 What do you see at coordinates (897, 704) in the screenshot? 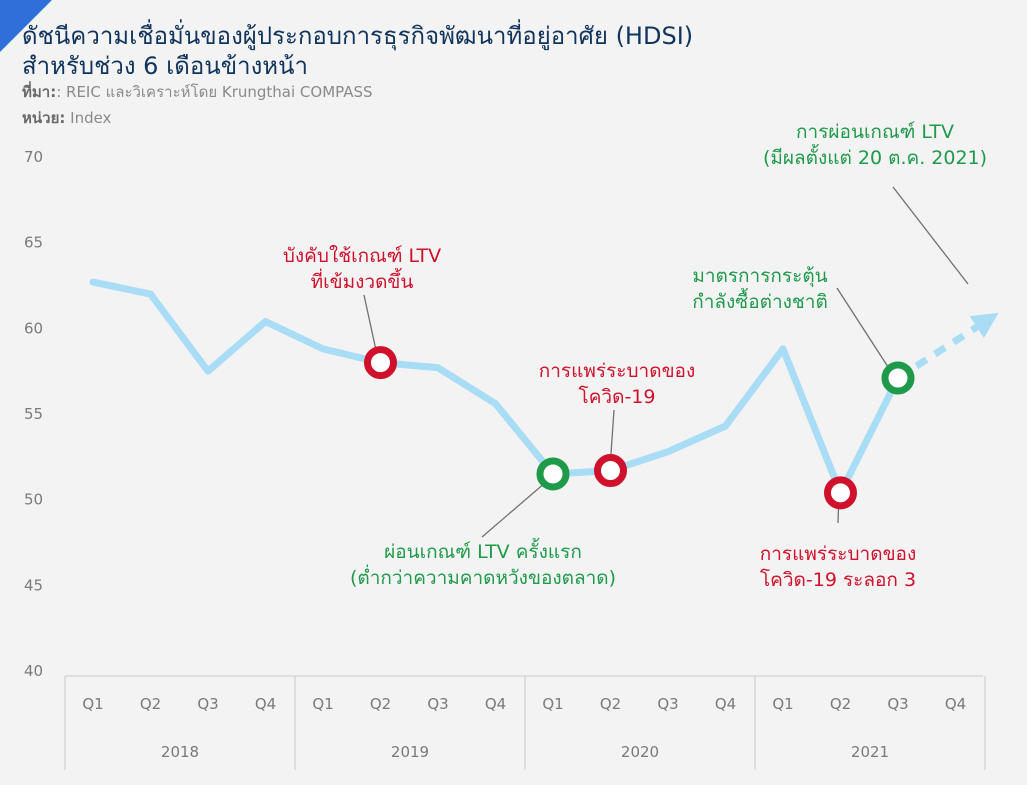
I see `x-tick-label-14: Q3` at bounding box center [897, 704].